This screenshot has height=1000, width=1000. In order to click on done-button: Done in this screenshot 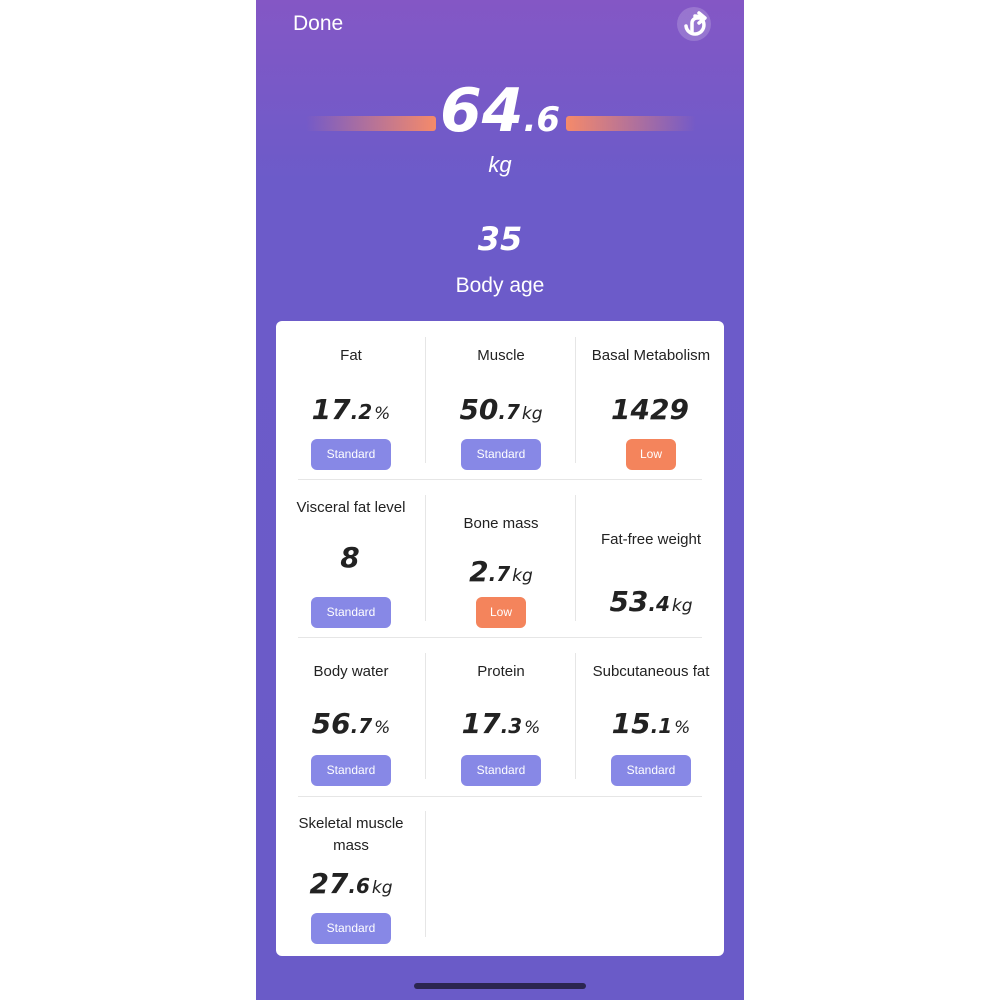, I will do `click(318, 23)`.